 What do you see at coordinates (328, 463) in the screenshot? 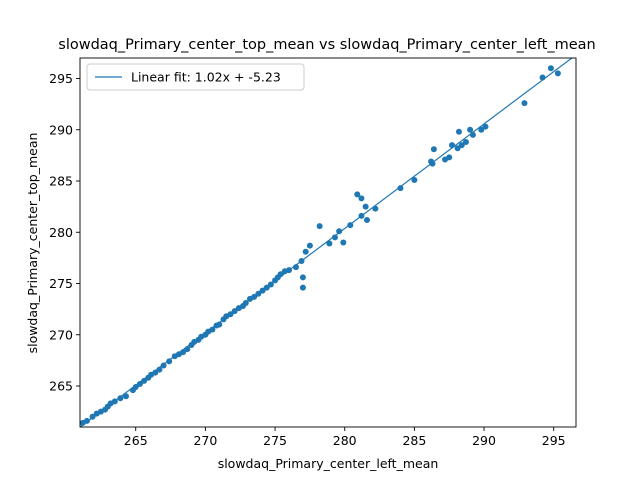
I see `x-axis-label: slowdaq_Primary_center_left_mean` at bounding box center [328, 463].